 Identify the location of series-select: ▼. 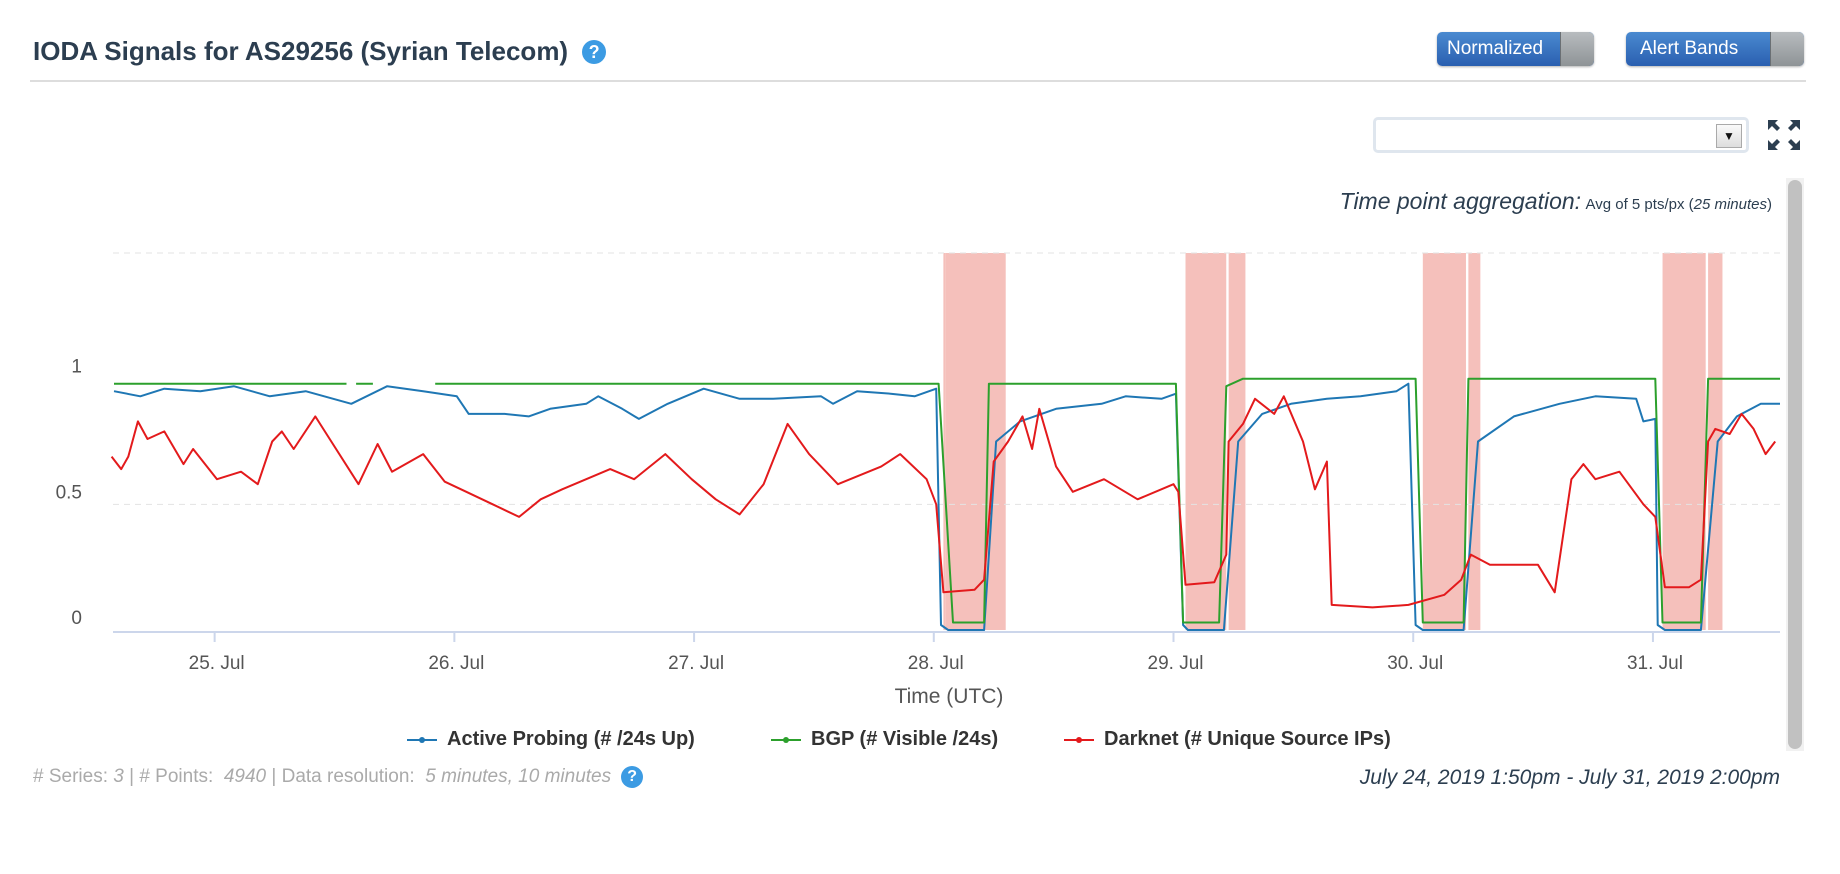
(1561, 135).